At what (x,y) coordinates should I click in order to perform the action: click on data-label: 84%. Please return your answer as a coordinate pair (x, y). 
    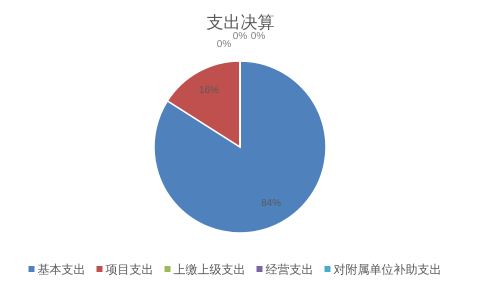
    Looking at the image, I should click on (271, 204).